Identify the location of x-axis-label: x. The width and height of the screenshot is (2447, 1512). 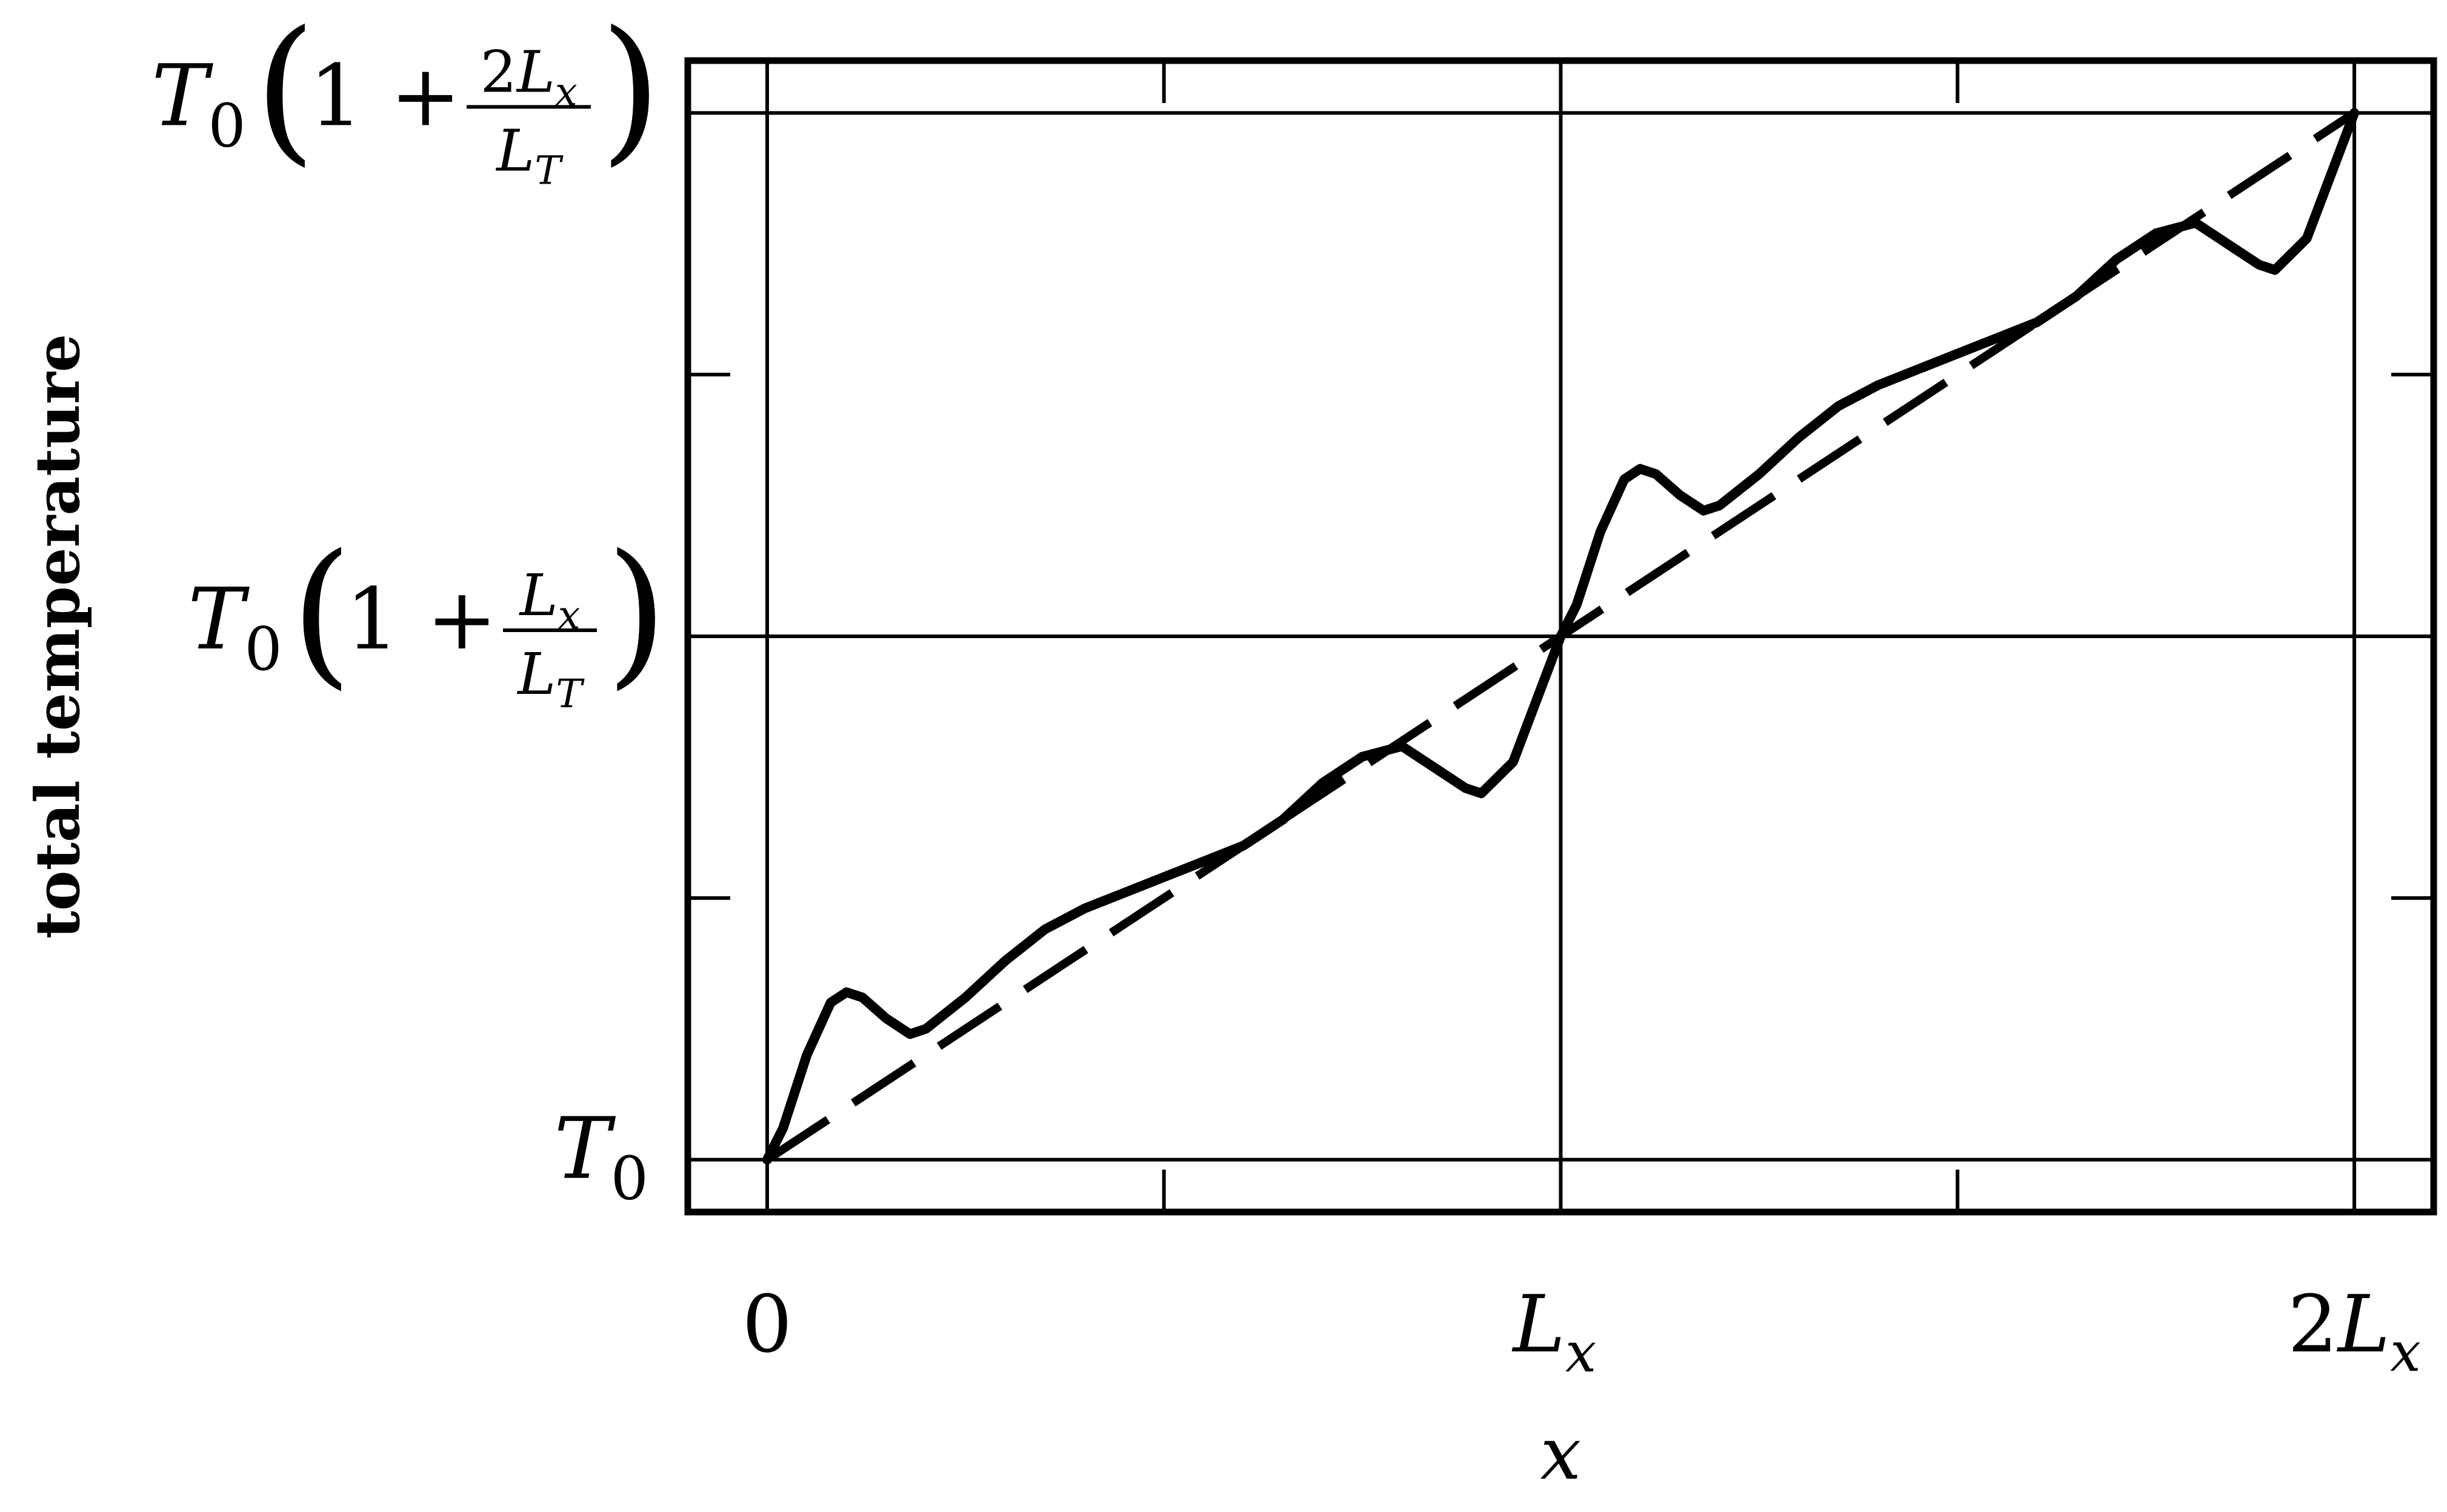
(1561, 1454).